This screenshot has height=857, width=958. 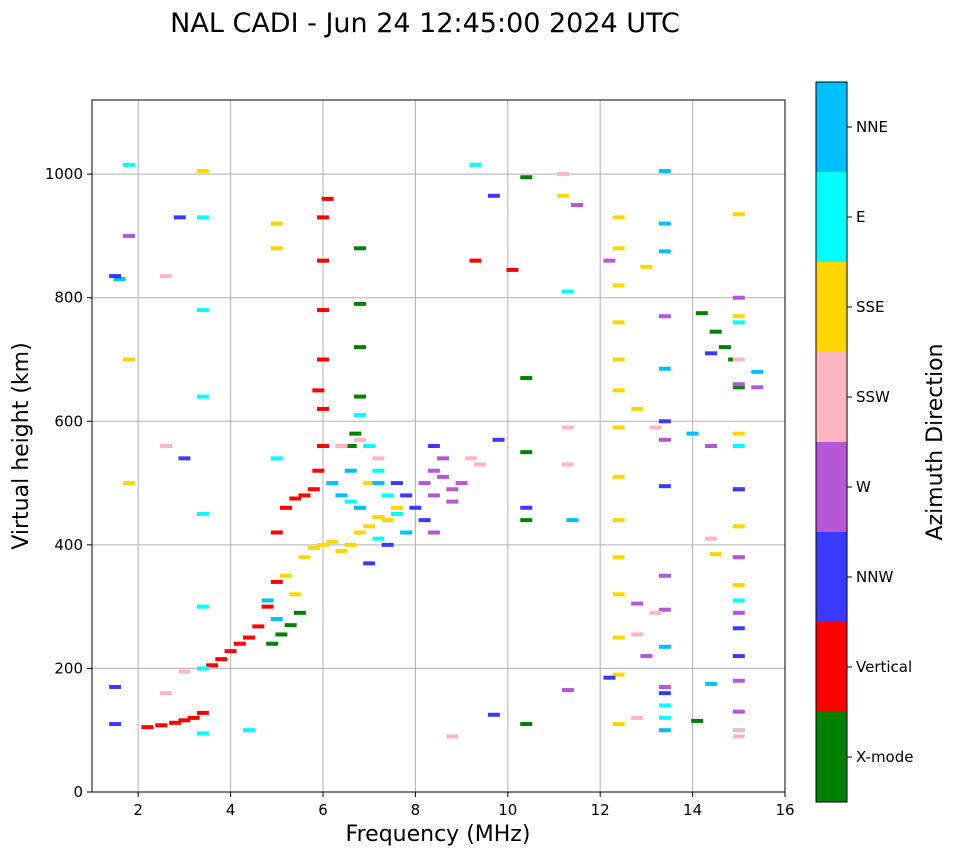 What do you see at coordinates (873, 397) in the screenshot?
I see `colorbar-tick-label: SSW` at bounding box center [873, 397].